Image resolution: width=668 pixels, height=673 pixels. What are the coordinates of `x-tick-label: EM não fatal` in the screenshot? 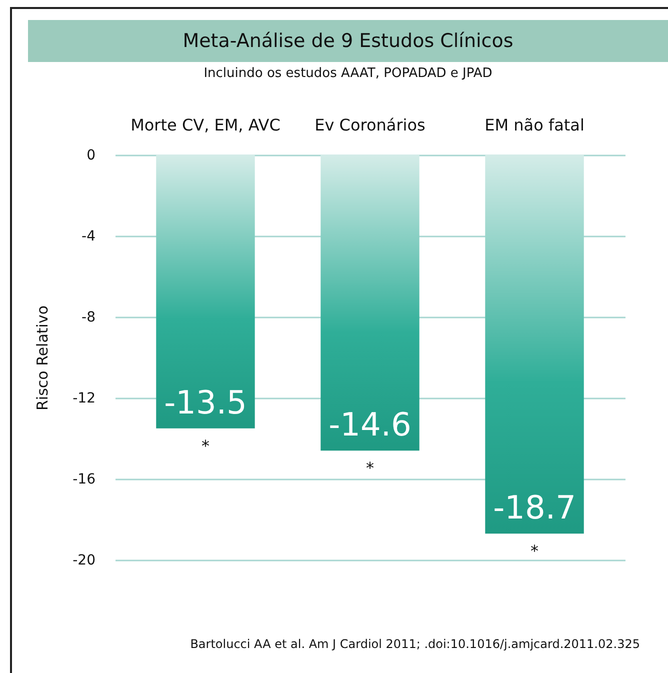 It's located at (534, 125).